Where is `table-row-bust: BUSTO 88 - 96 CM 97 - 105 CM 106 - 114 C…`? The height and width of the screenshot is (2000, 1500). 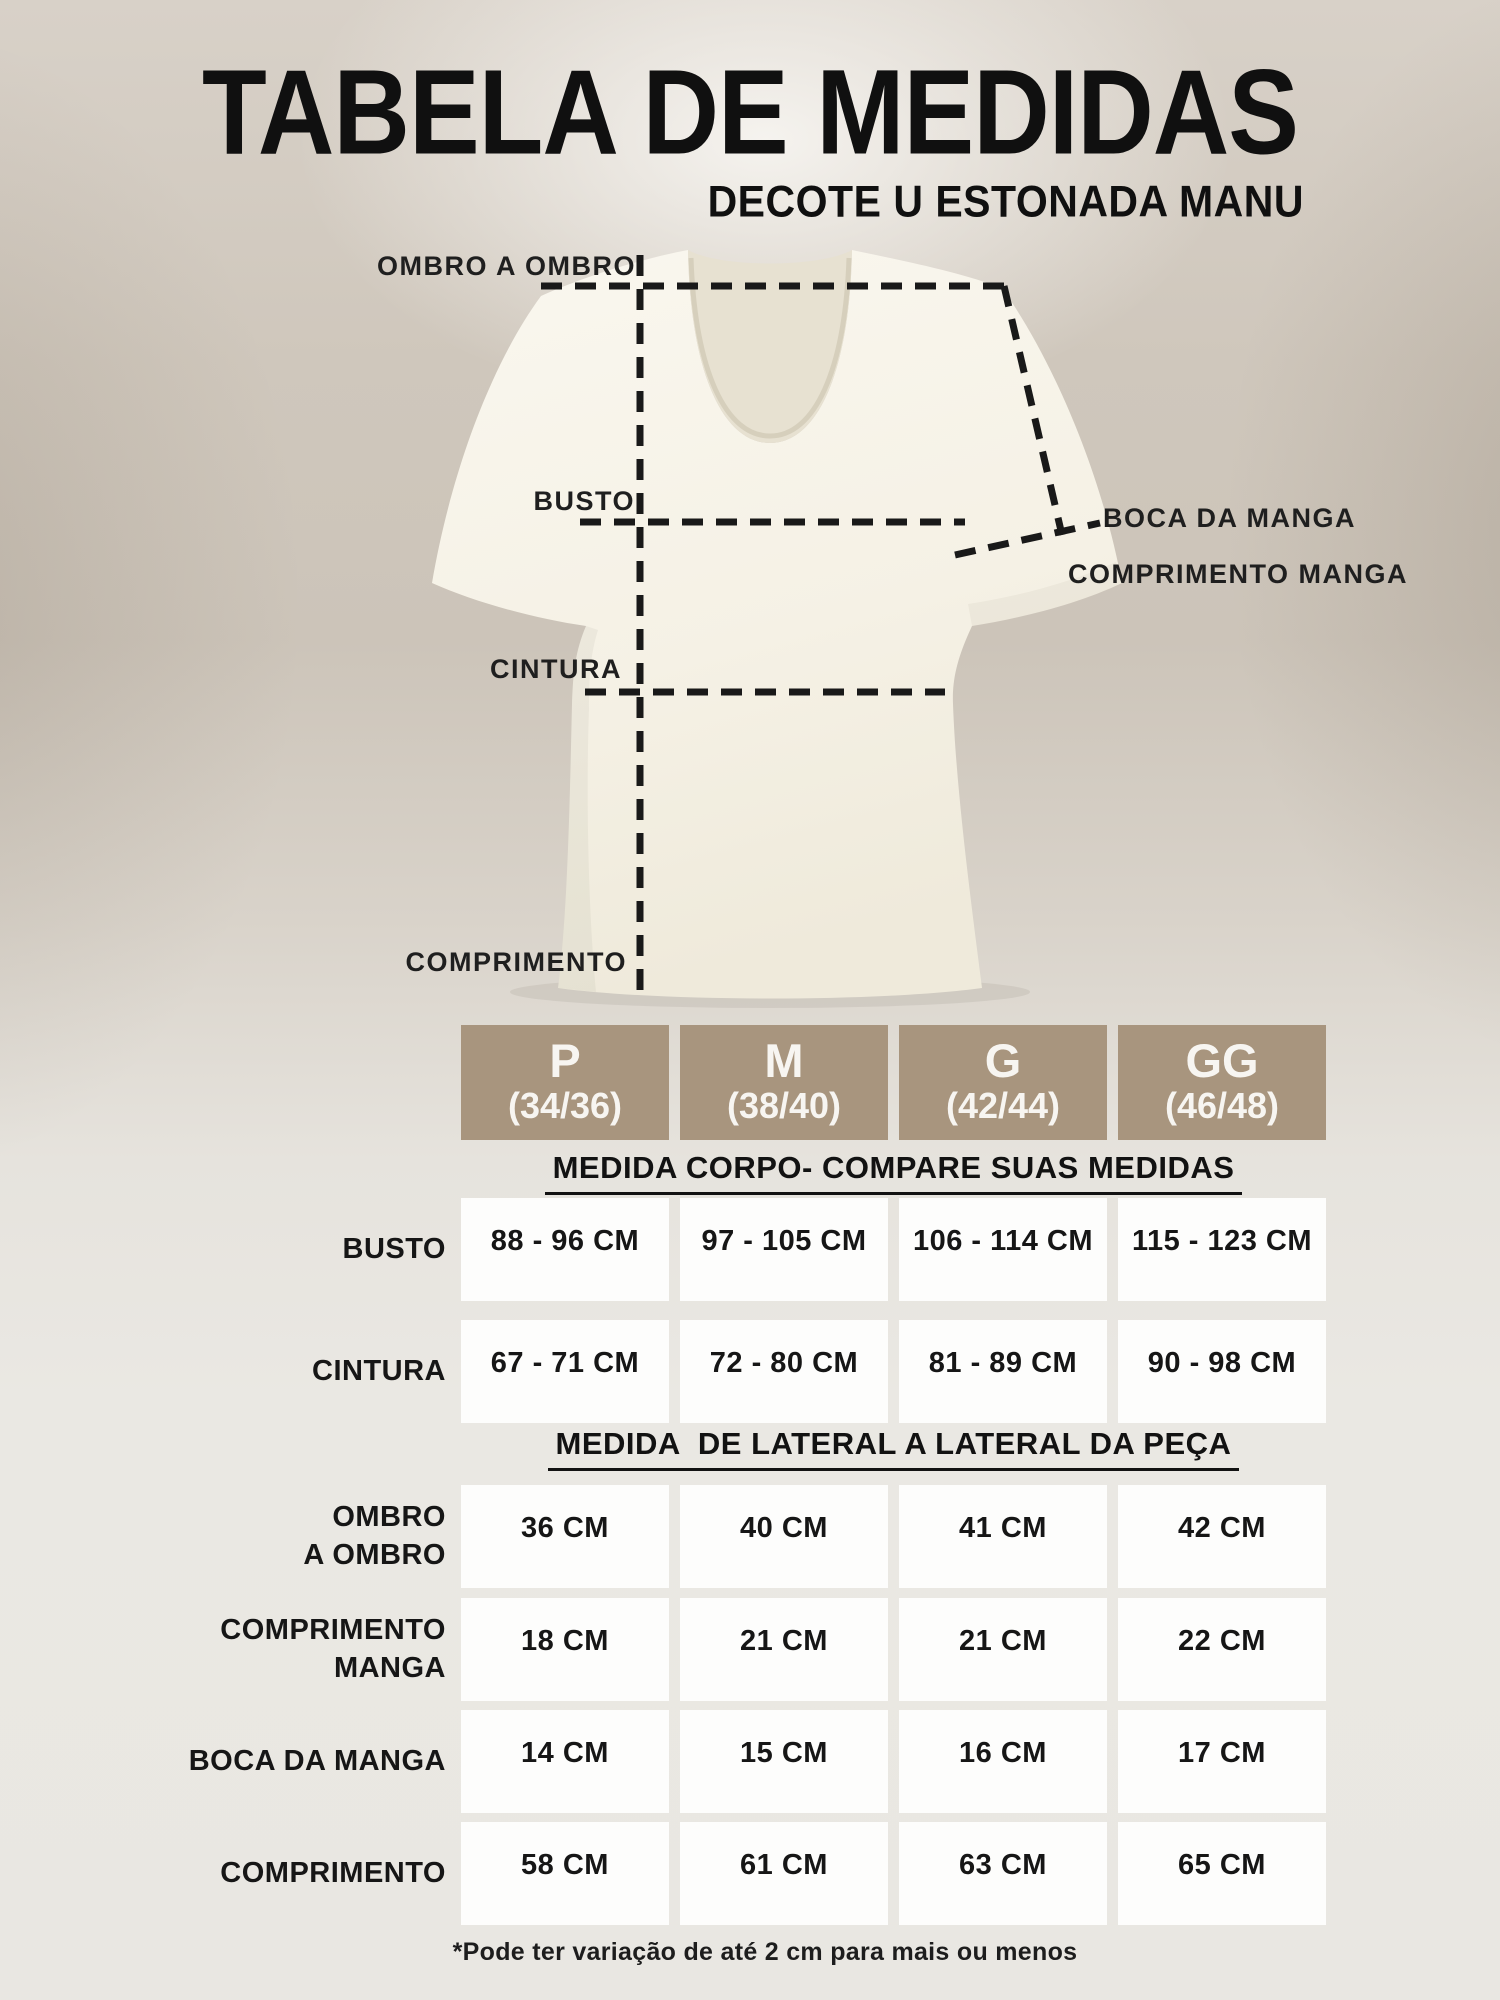 table-row-bust: BUSTO 88 - 96 CM 97 - 105 CM 106 - 114 C… is located at coordinates (728, 1249).